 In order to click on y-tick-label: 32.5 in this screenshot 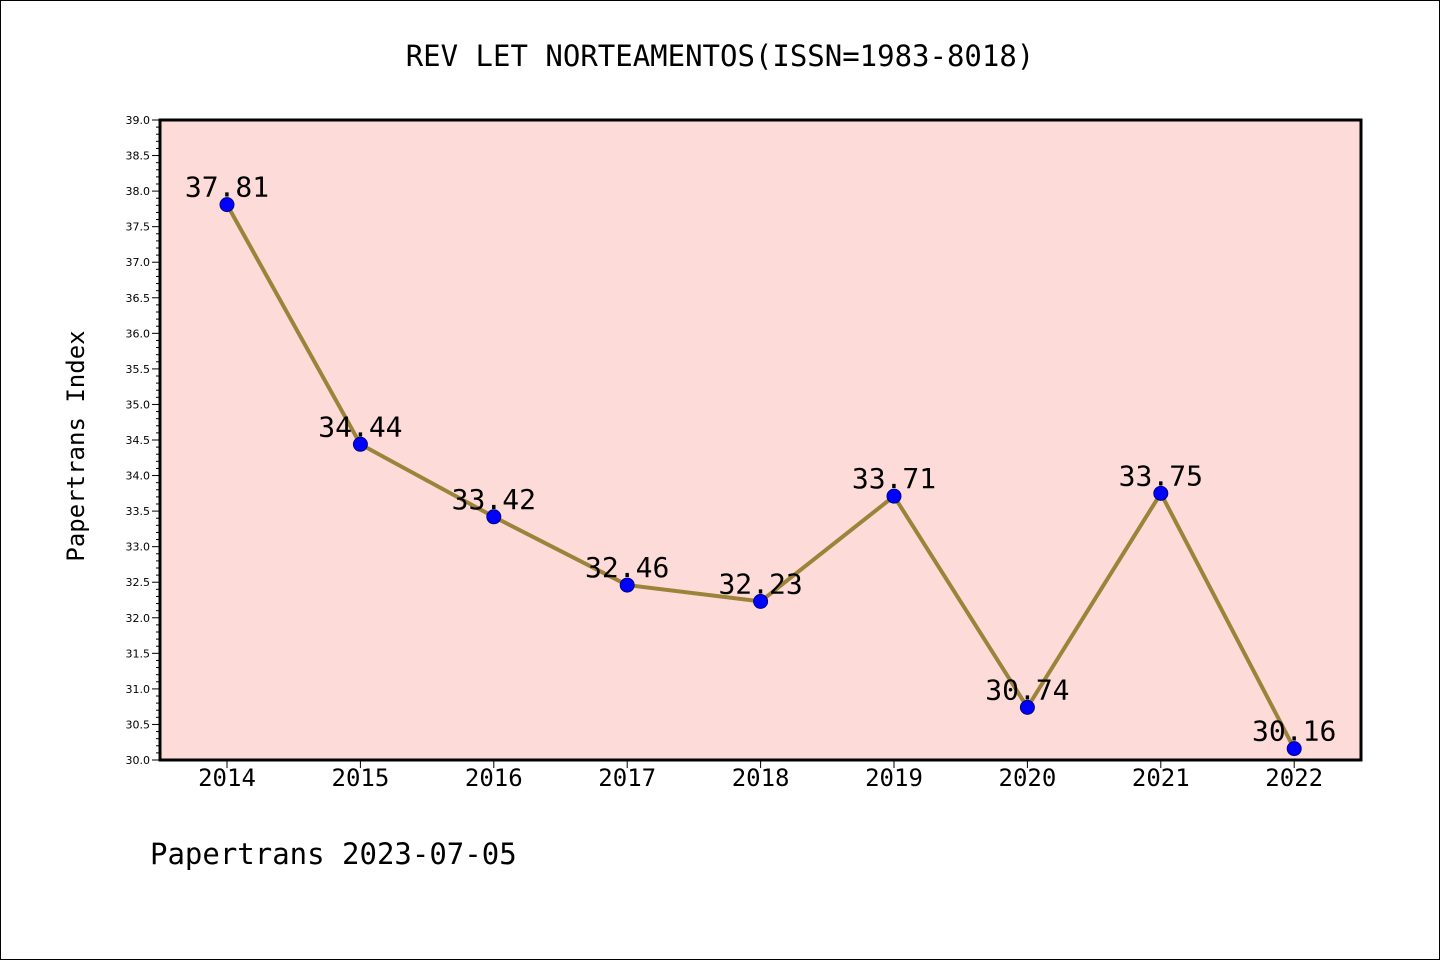, I will do `click(138, 582)`.